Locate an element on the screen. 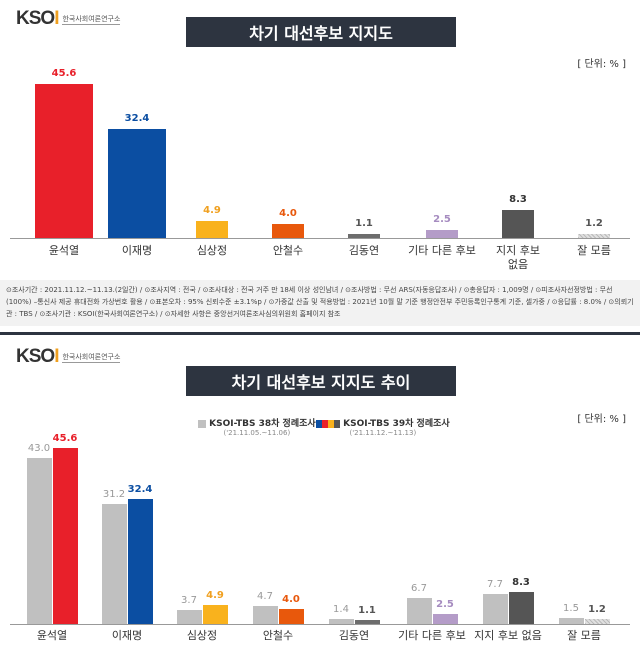 The image size is (640, 659). data-label: 4.7 is located at coordinates (265, 596).